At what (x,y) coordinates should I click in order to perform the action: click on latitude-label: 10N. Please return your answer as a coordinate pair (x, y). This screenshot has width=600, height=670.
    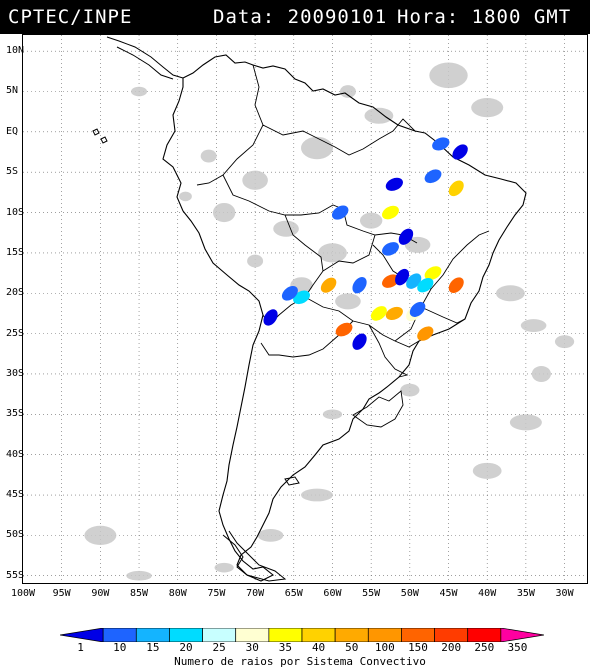
    Looking at the image, I should click on (15, 51).